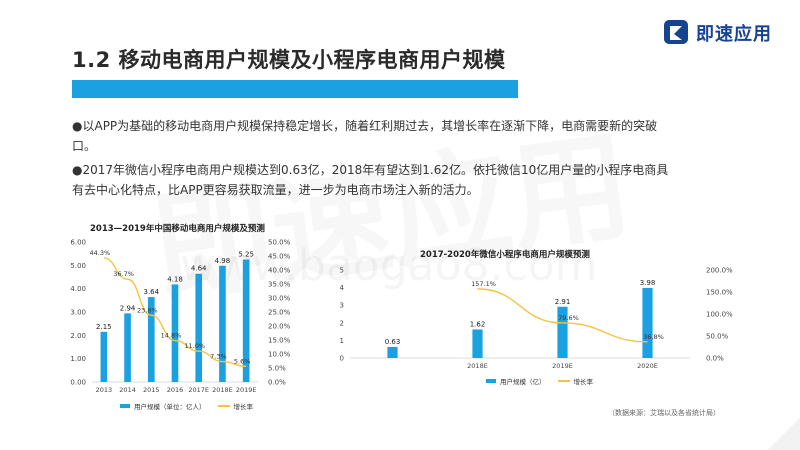 This screenshot has height=450, width=800. What do you see at coordinates (78, 313) in the screenshot?
I see `left-axis-tick: 3.00` at bounding box center [78, 313].